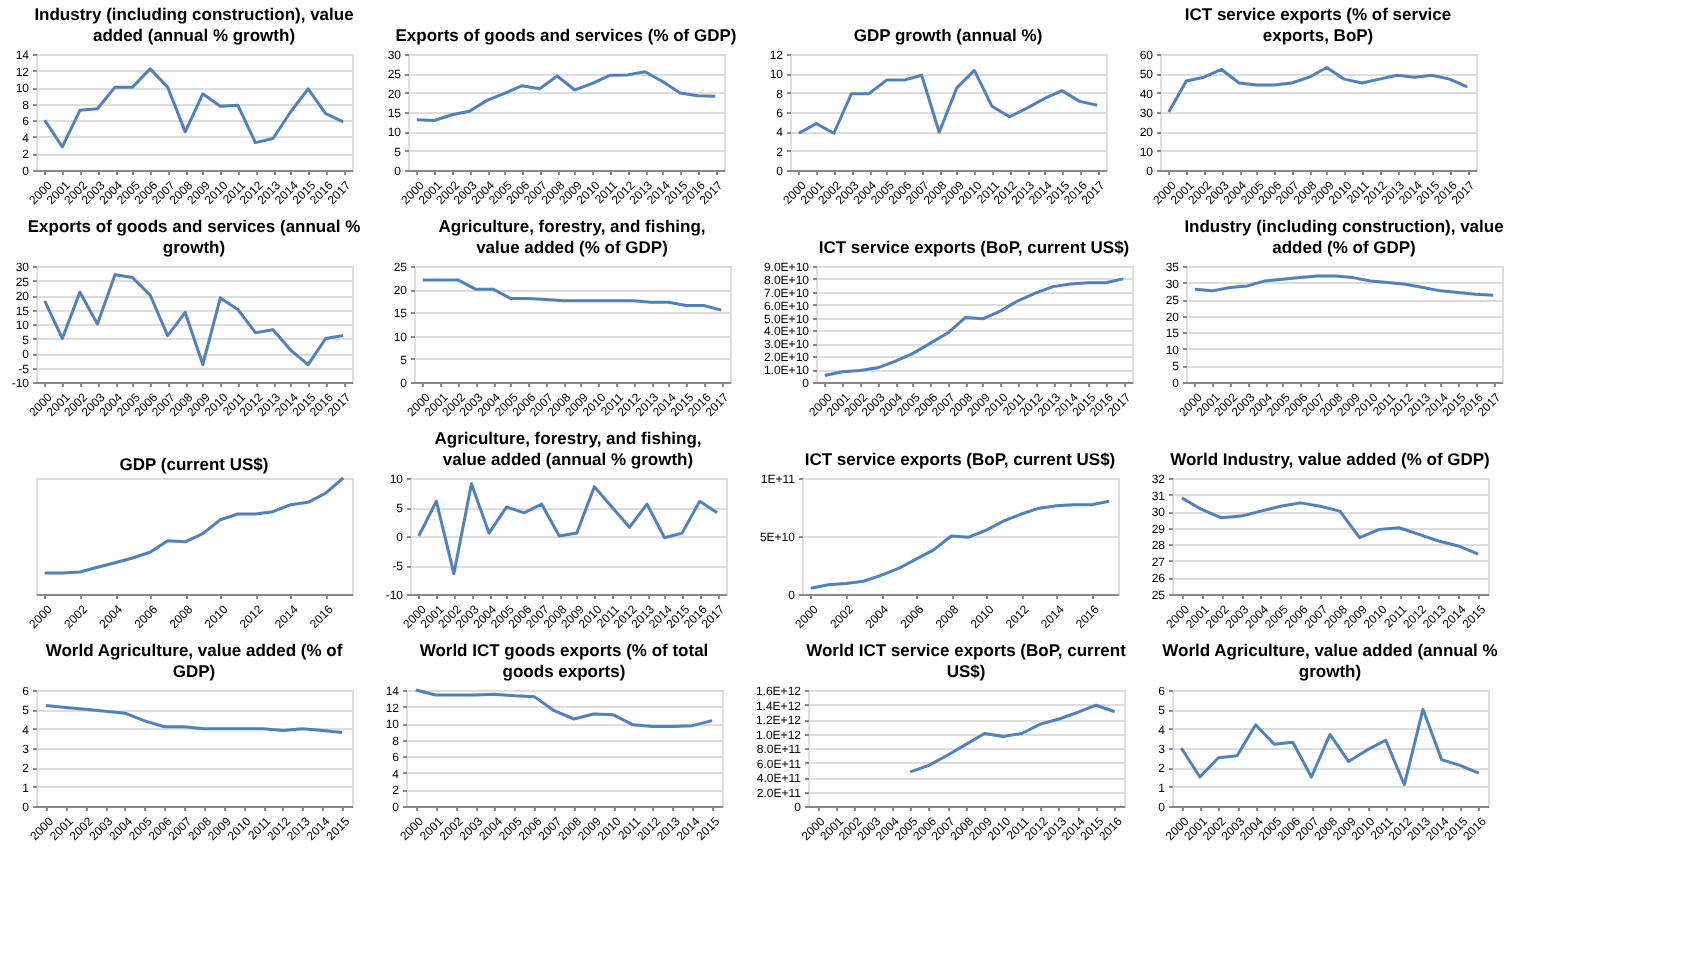  I want to click on chart-title: ICT service exports (% of service exports, BoP), so click(1318, 24).